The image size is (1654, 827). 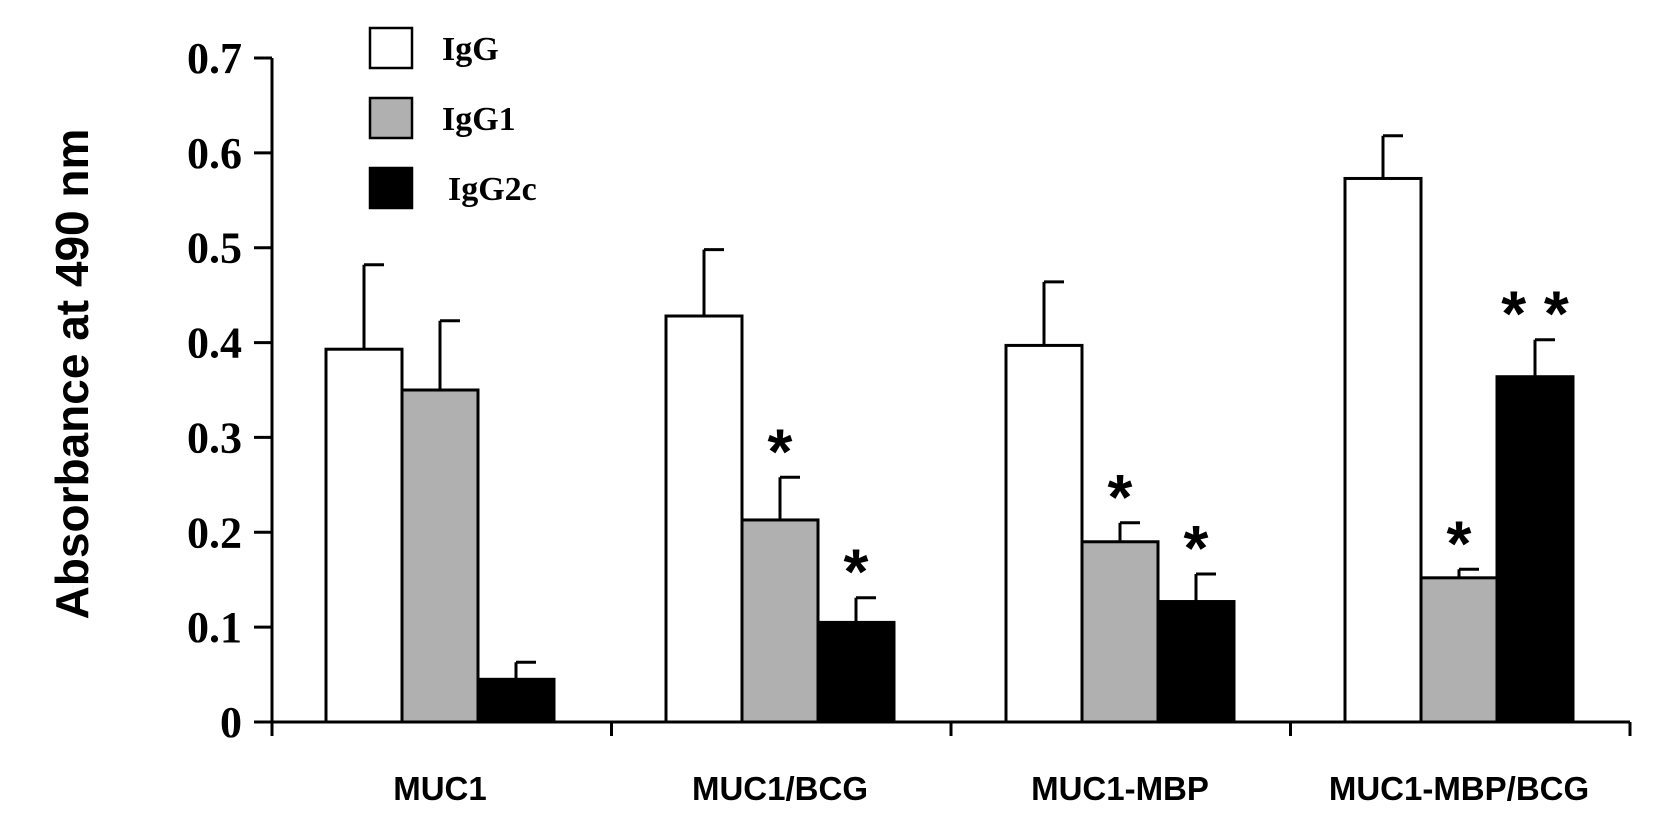 What do you see at coordinates (214, 343) in the screenshot?
I see `y-tick-label: 0.4` at bounding box center [214, 343].